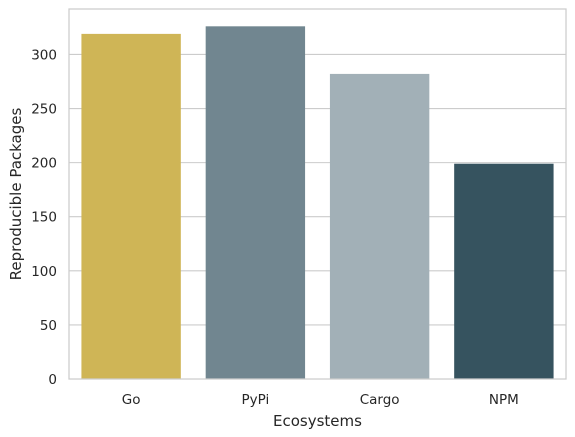  I want to click on bar-cargo, so click(379, 226).